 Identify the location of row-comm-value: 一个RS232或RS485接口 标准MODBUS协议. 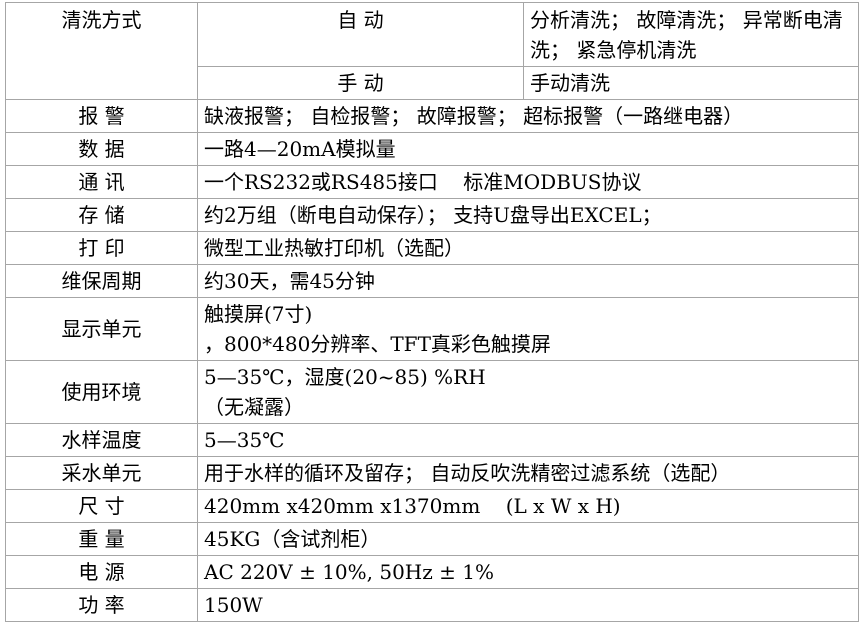
(528, 182).